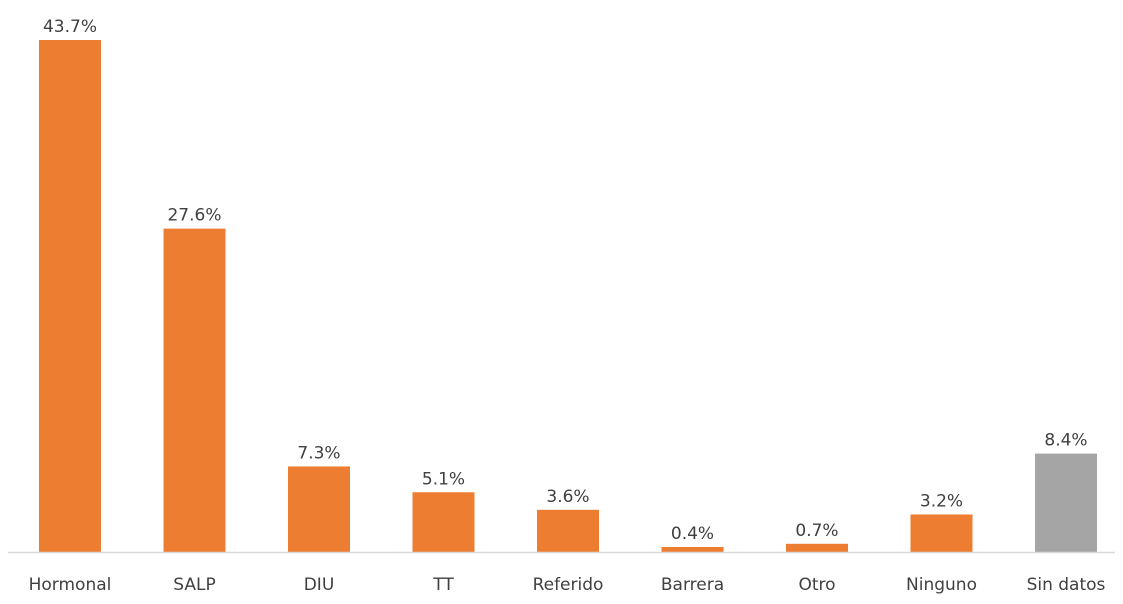  Describe the element at coordinates (1065, 441) in the screenshot. I see `data-label: 8.4%` at that location.